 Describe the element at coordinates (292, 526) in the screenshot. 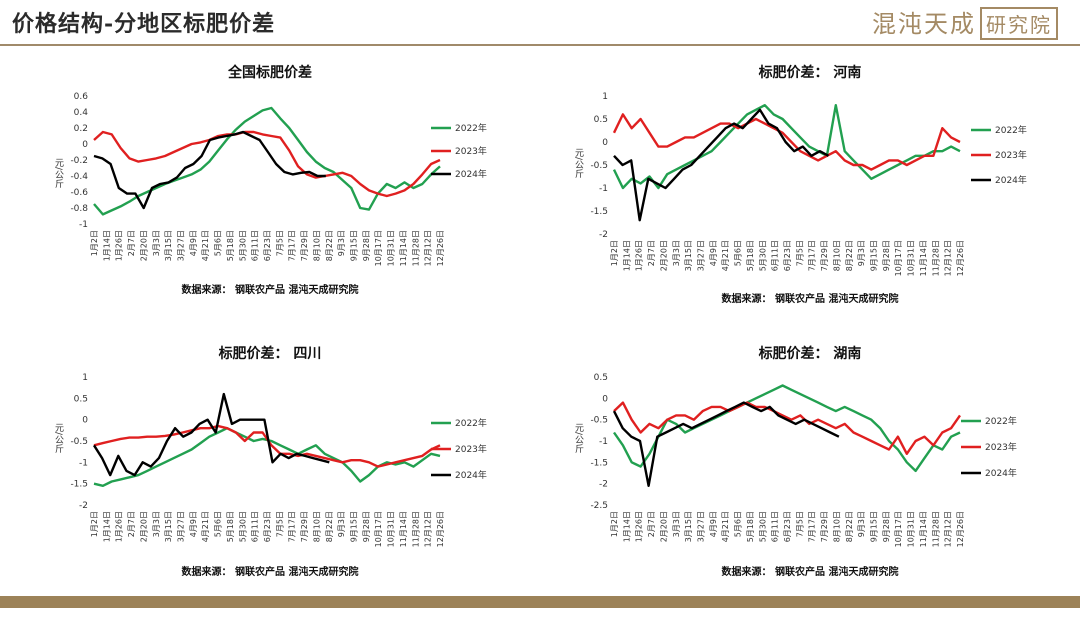

I see `x-tick-label: 7月17日` at that location.